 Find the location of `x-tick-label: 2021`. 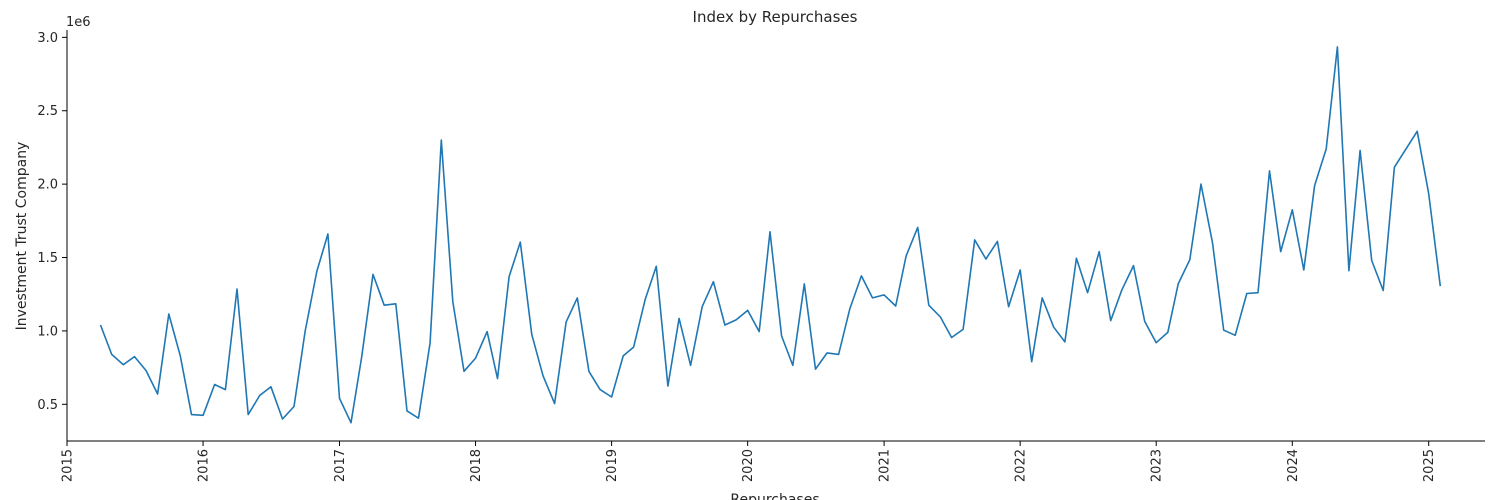

x-tick-label: 2021 is located at coordinates (885, 465).